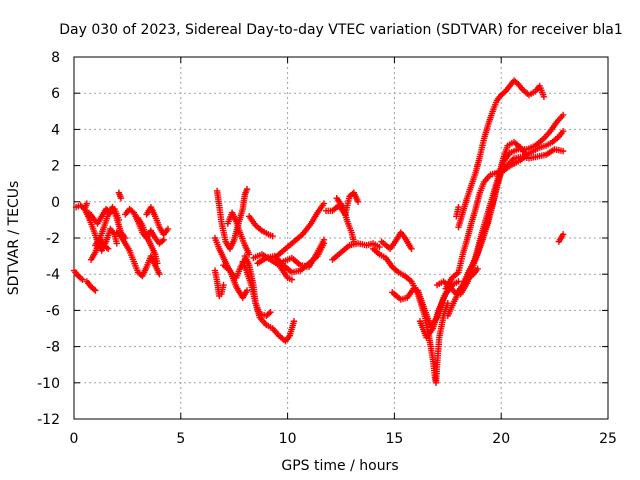 The image size is (640, 480). I want to click on series-sat-c, so click(91, 286).